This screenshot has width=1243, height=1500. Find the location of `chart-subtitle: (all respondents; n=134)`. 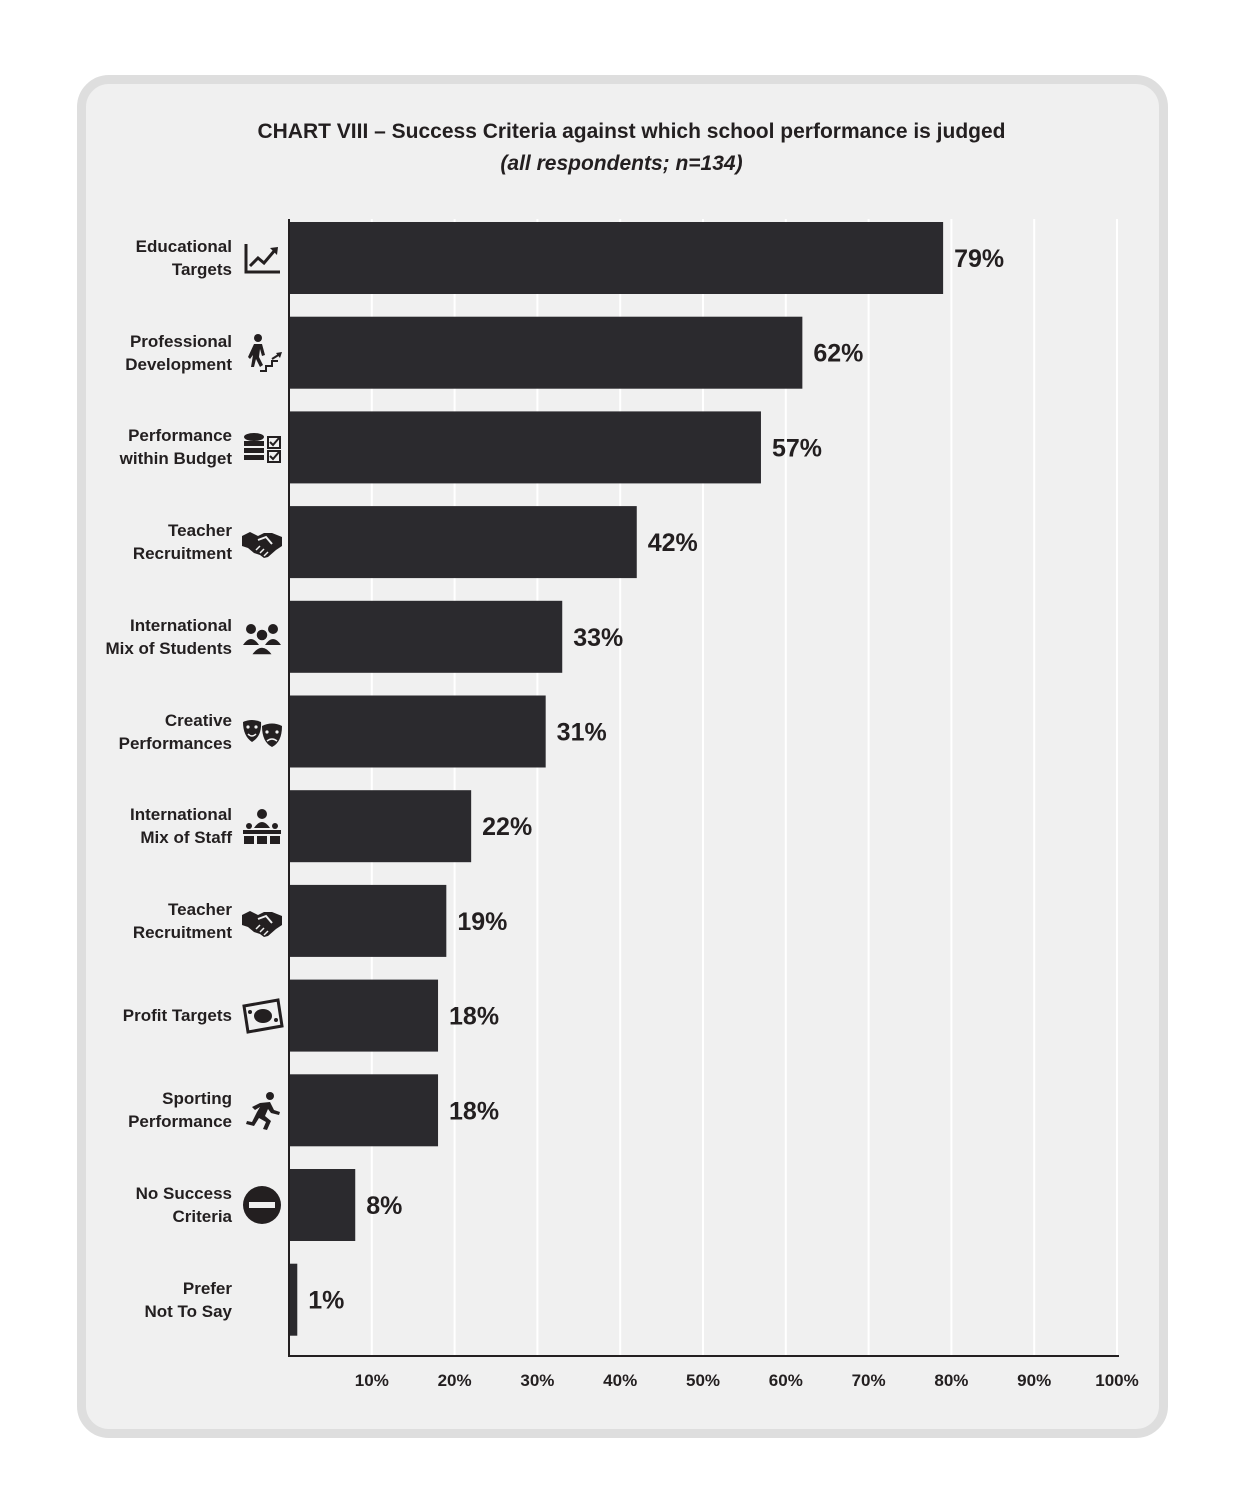

chart-subtitle: (all respondents; n=134) is located at coordinates (621, 163).